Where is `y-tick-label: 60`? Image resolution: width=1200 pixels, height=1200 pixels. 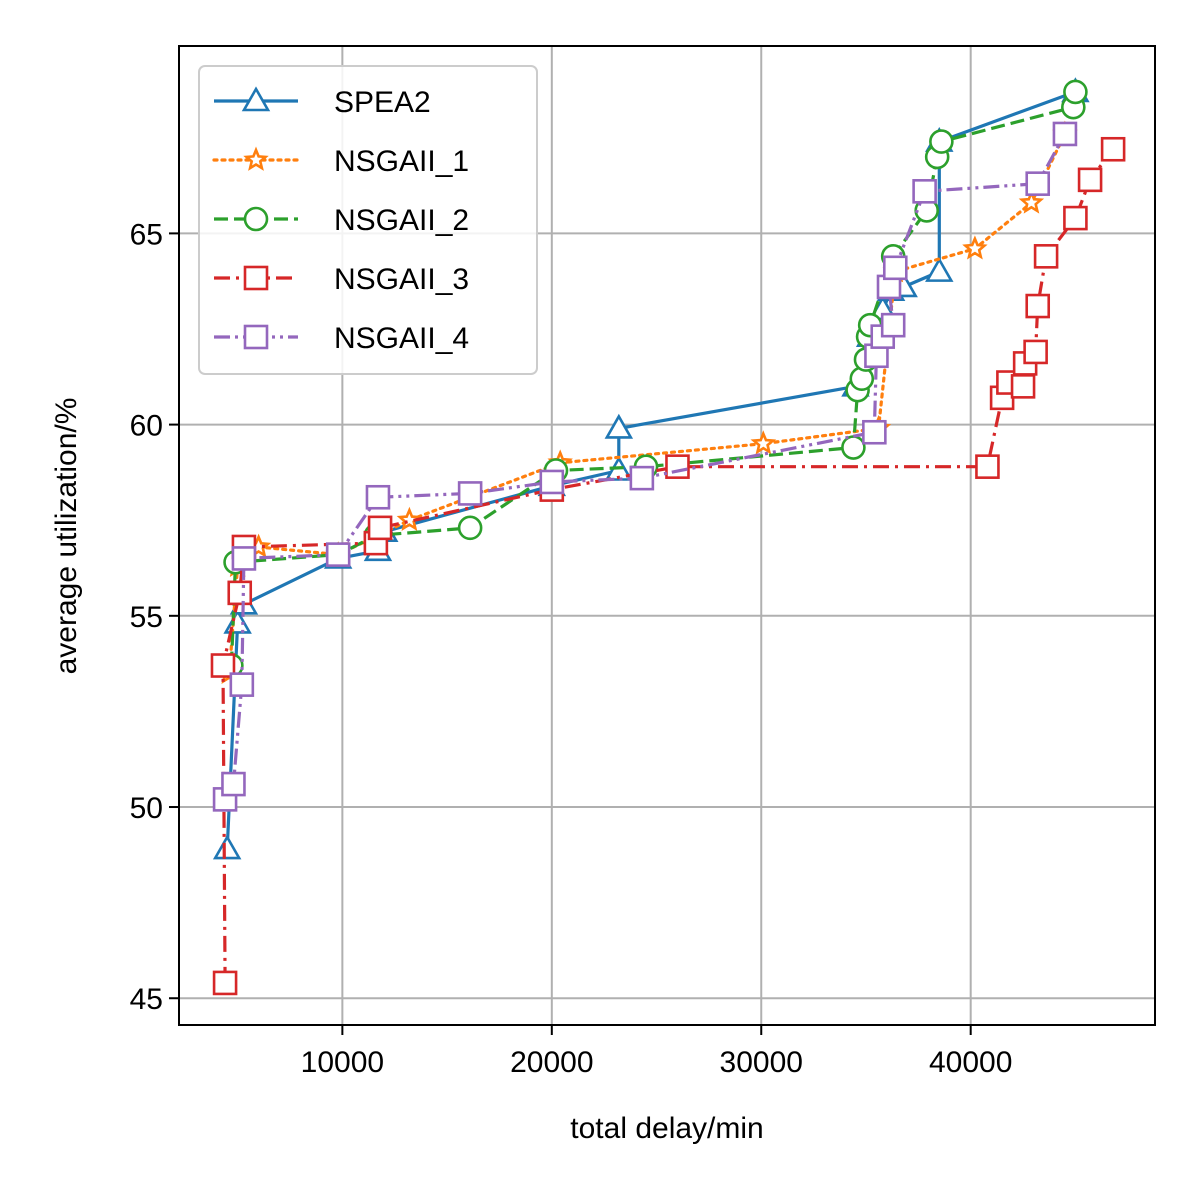
y-tick-label: 60 is located at coordinates (146, 426).